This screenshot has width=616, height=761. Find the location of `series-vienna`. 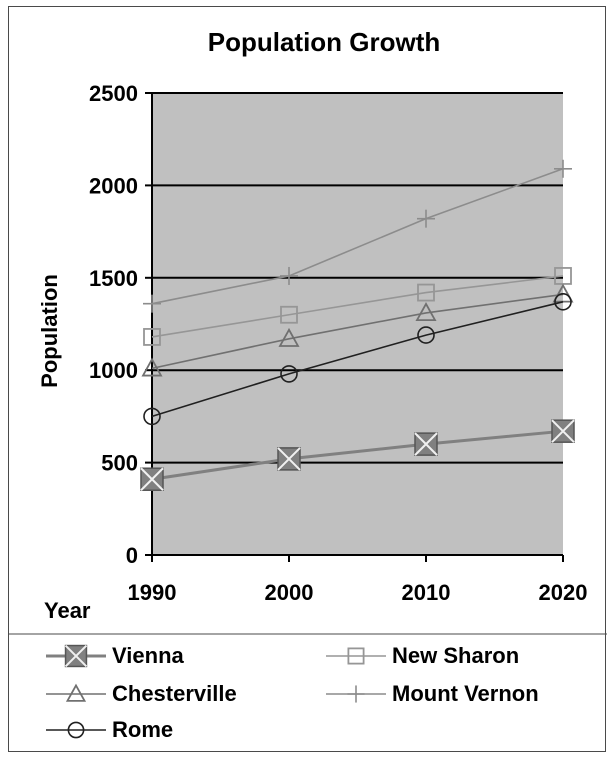

series-vienna is located at coordinates (357, 455).